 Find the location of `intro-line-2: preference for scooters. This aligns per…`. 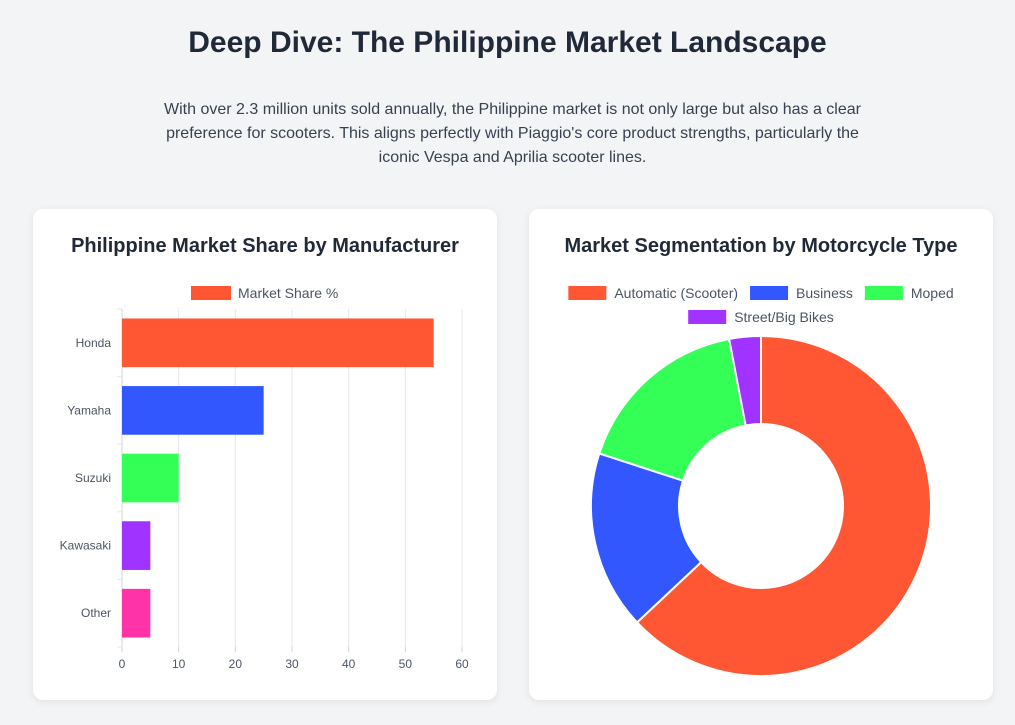

intro-line-2: preference for scooters. This aligns per… is located at coordinates (512, 133).